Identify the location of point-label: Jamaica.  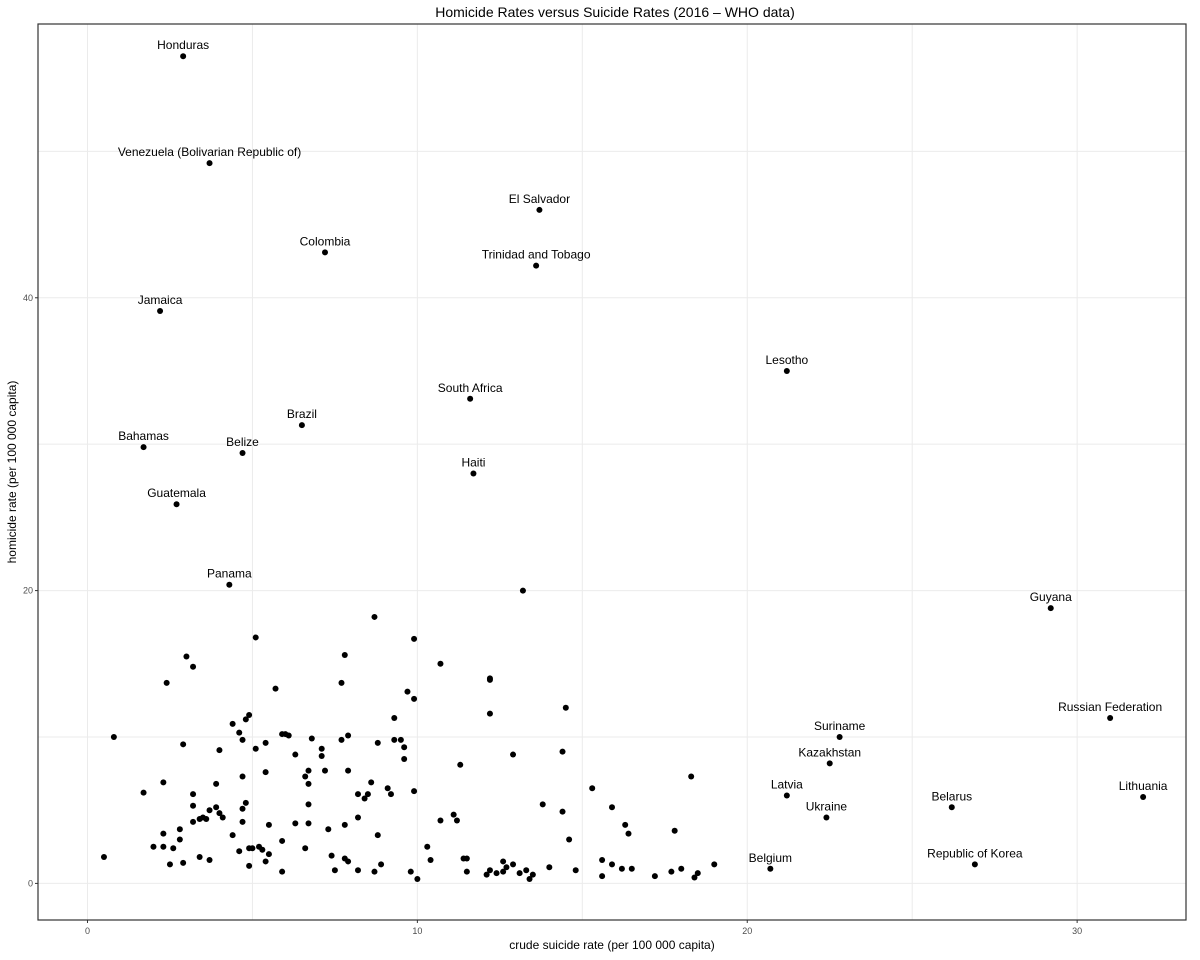
(160, 300).